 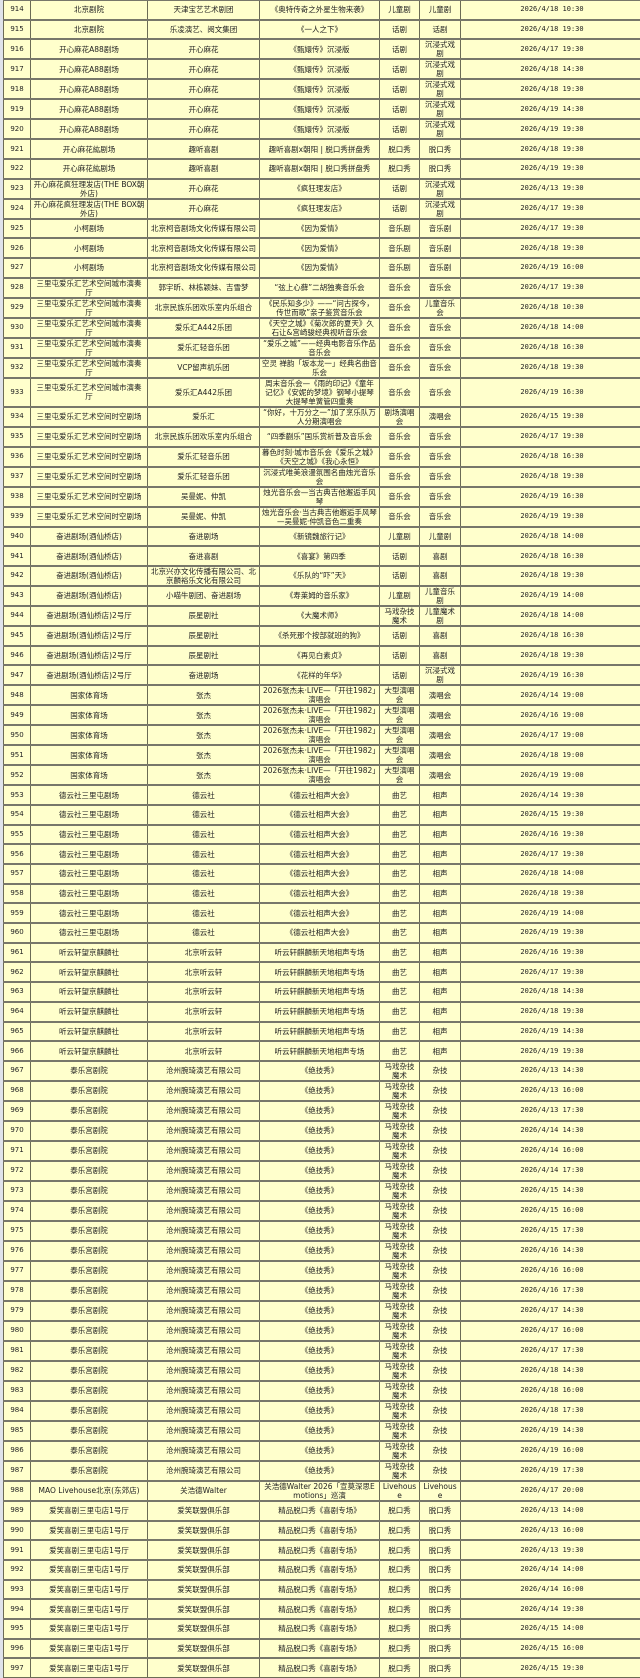 I want to click on venue-cell: 小柯剧场, so click(x=89, y=268).